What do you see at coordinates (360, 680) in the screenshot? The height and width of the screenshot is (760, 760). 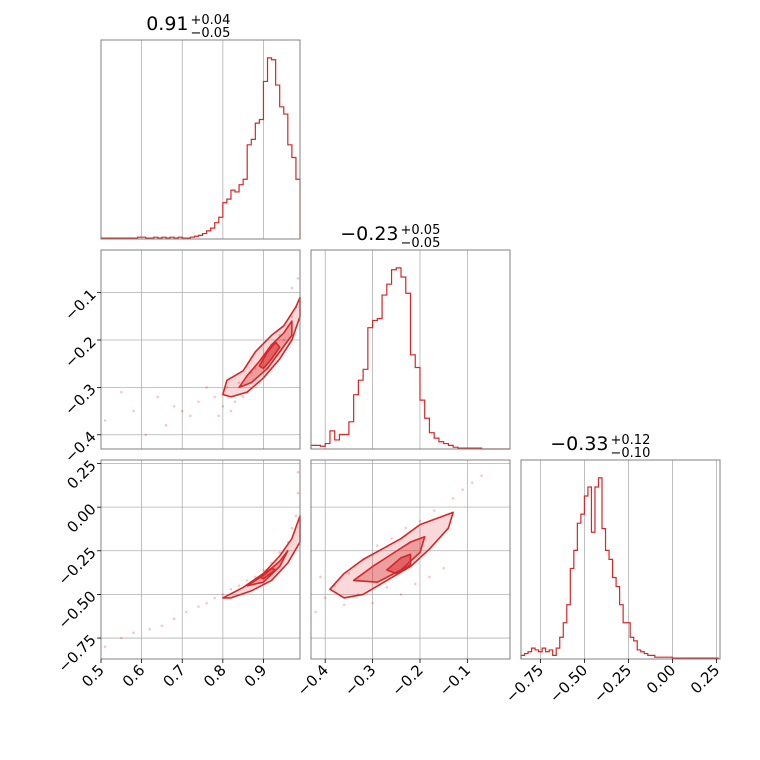 I see `x-tick-label: −0.3` at bounding box center [360, 680].